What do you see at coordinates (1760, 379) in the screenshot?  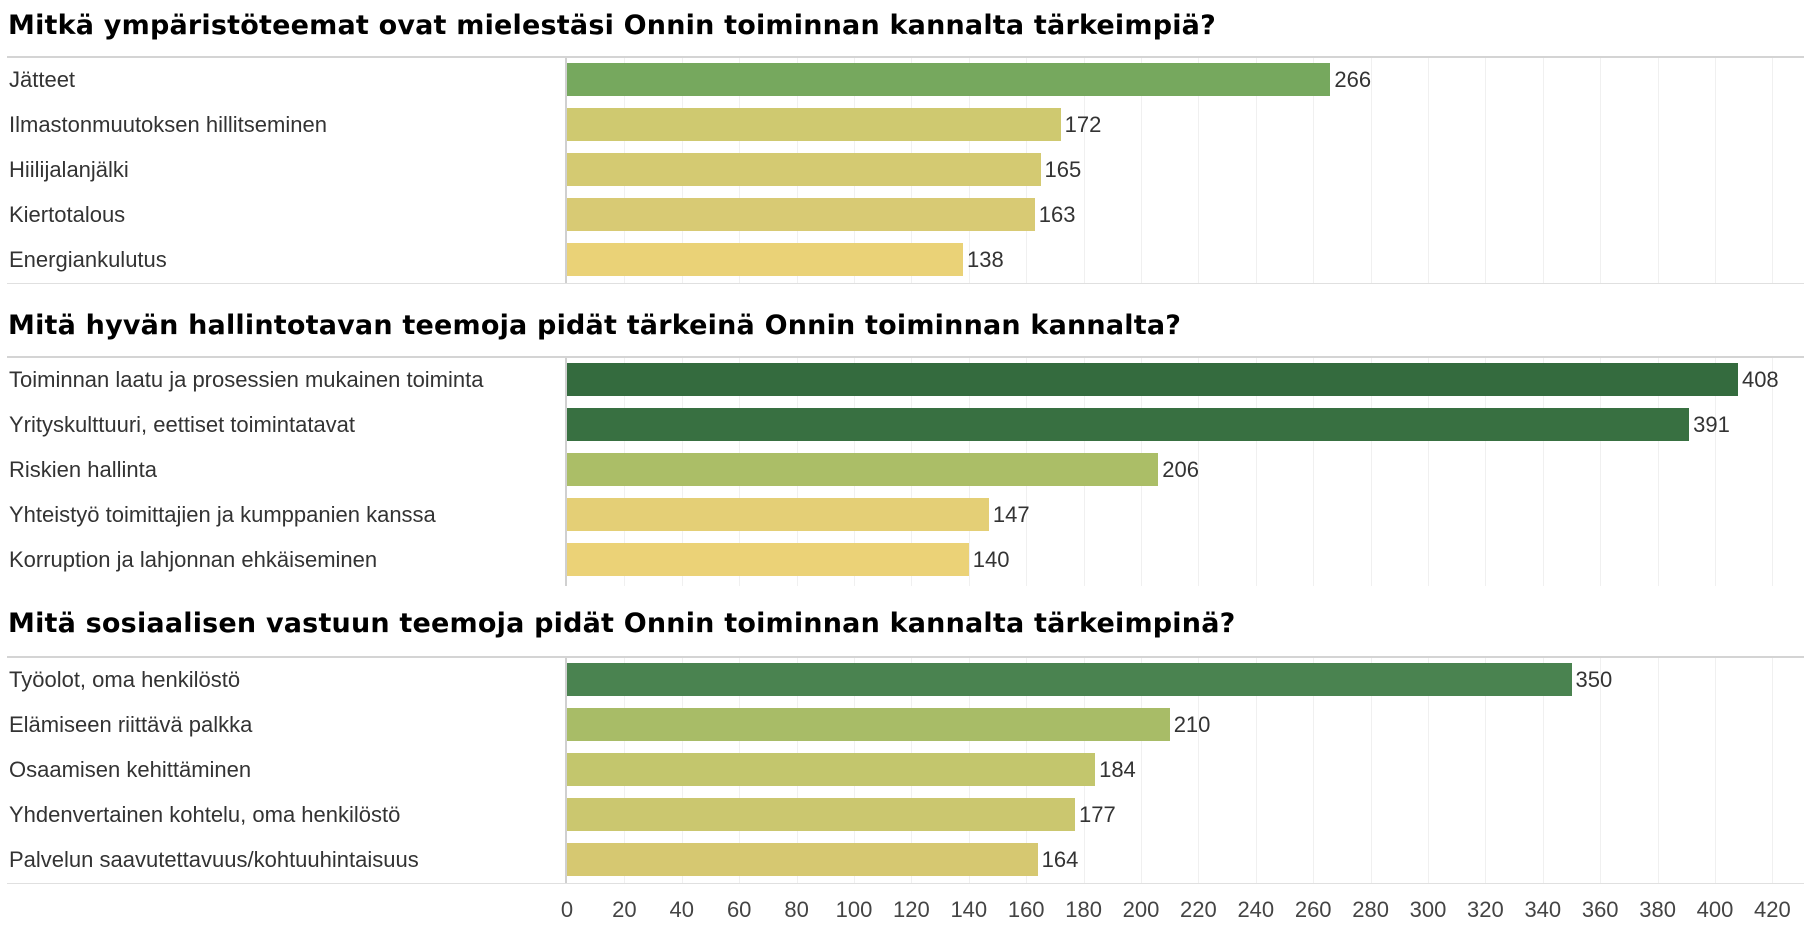 I see `bar-value-label: 408` at bounding box center [1760, 379].